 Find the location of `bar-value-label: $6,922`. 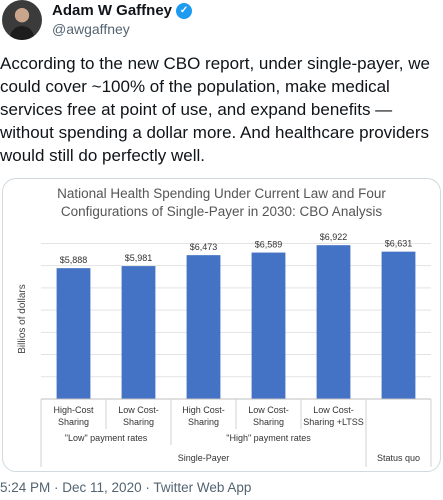

bar-value-label: $6,922 is located at coordinates (334, 237).